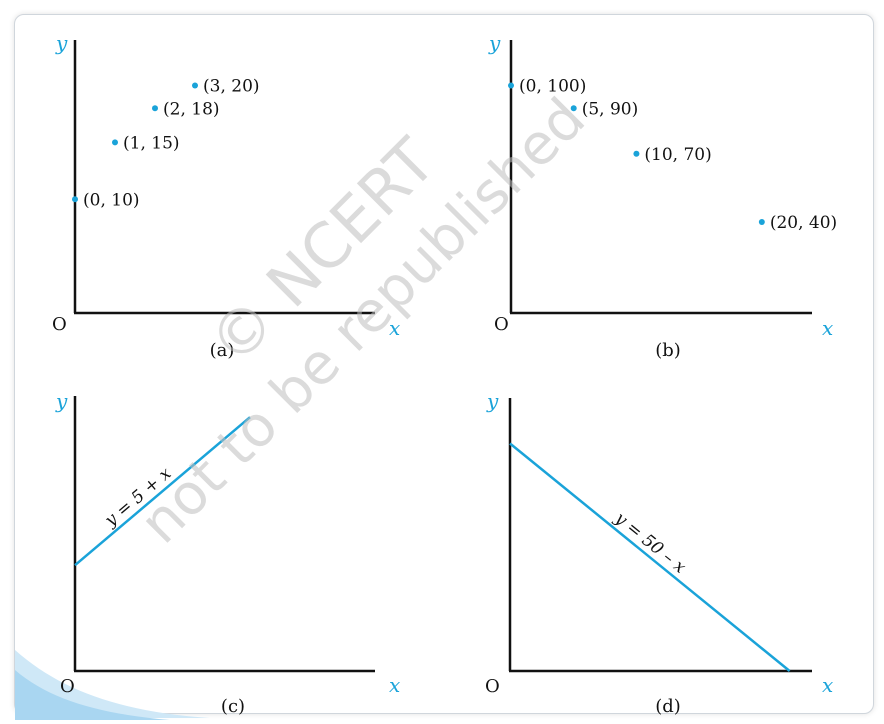 The width and height of the screenshot is (884, 724). I want to click on panel-d-y-axis-label: y, so click(492, 401).